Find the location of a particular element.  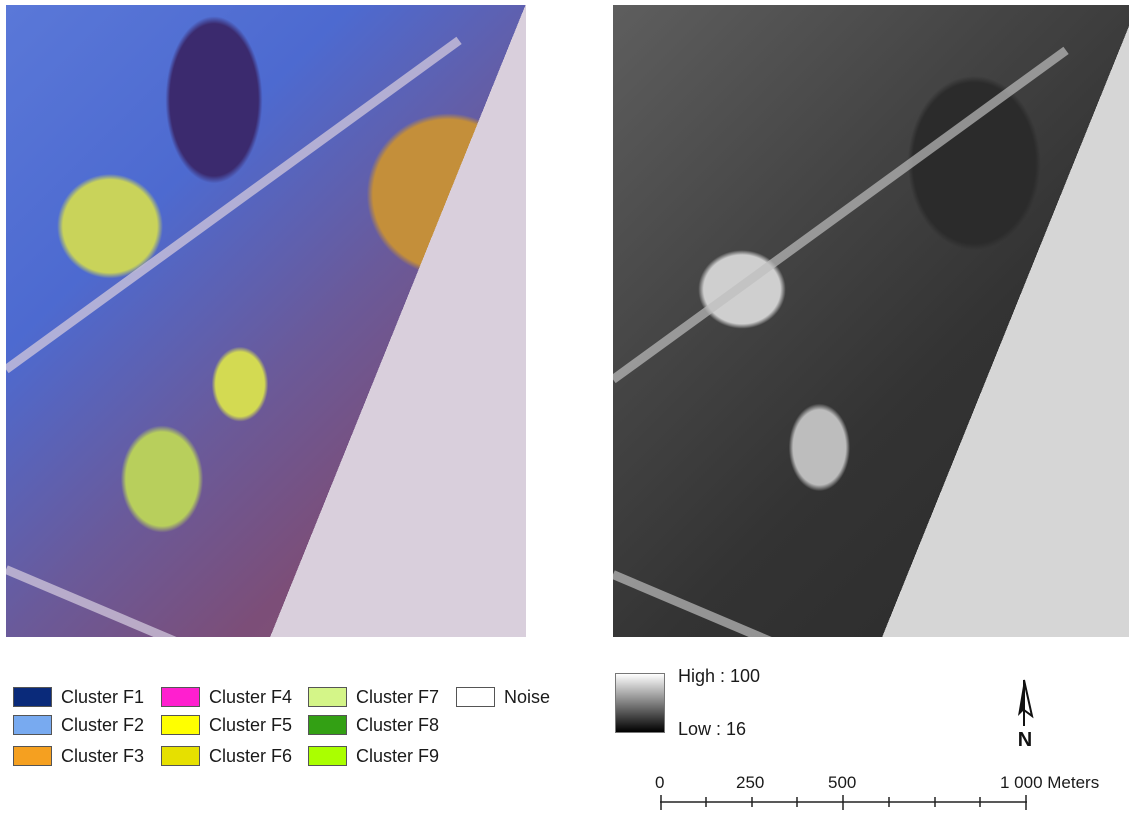

legend-item-f6: Cluster F6 is located at coordinates (226, 756).